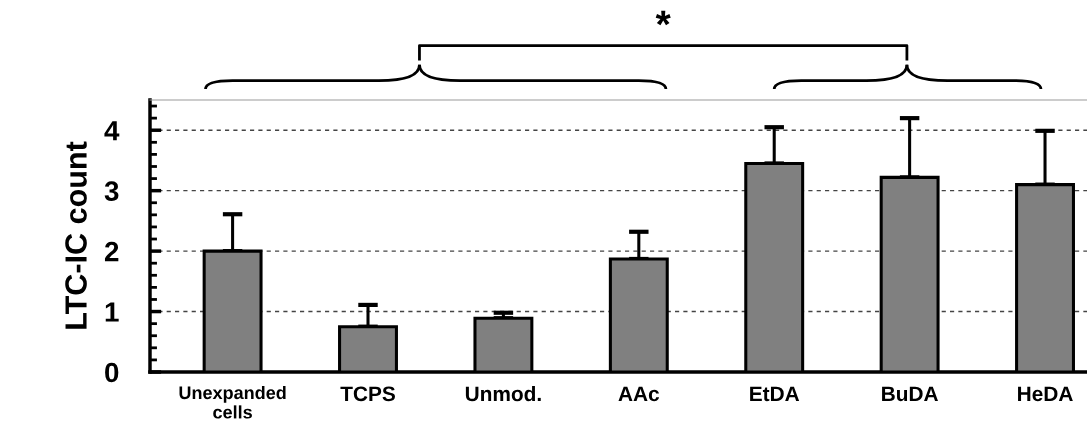 This screenshot has width=1087, height=441. What do you see at coordinates (367, 394) in the screenshot?
I see `x-tick-label: TCPS` at bounding box center [367, 394].